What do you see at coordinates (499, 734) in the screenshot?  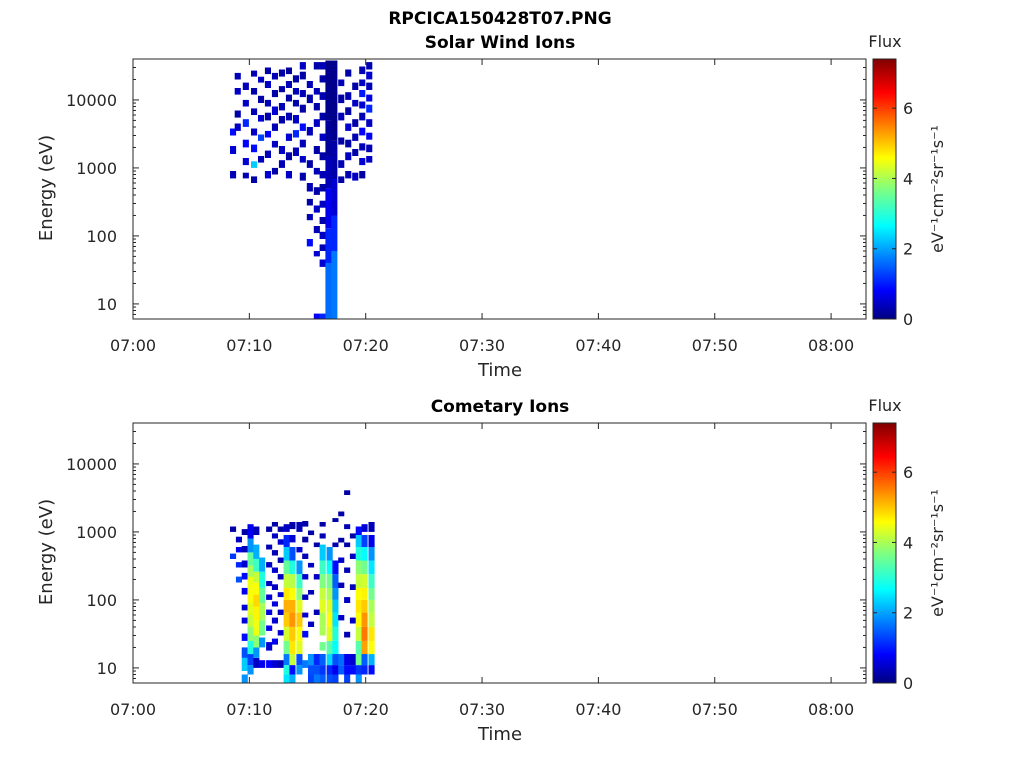 I see `x-axis-label-cometary: Time` at bounding box center [499, 734].